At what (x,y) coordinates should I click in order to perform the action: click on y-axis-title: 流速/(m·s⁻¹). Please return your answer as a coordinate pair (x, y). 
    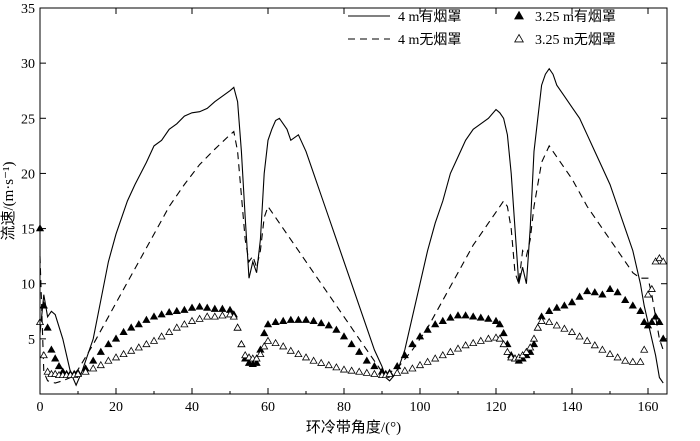
    Looking at the image, I should click on (8, 200).